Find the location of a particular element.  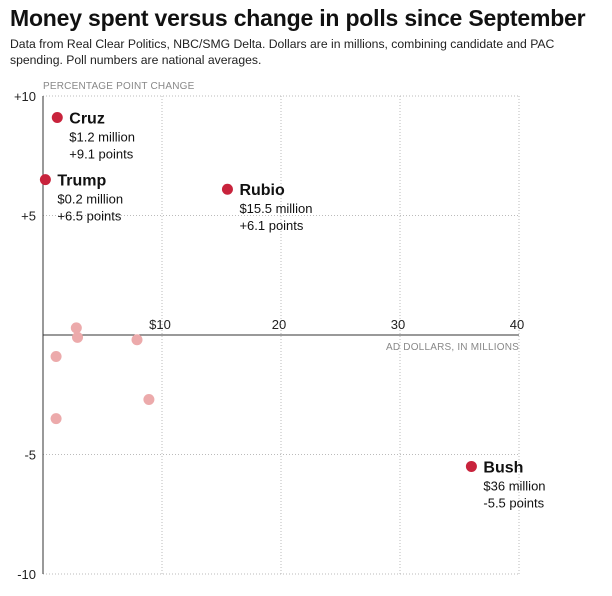

point-label-name: Rubio is located at coordinates (262, 190).